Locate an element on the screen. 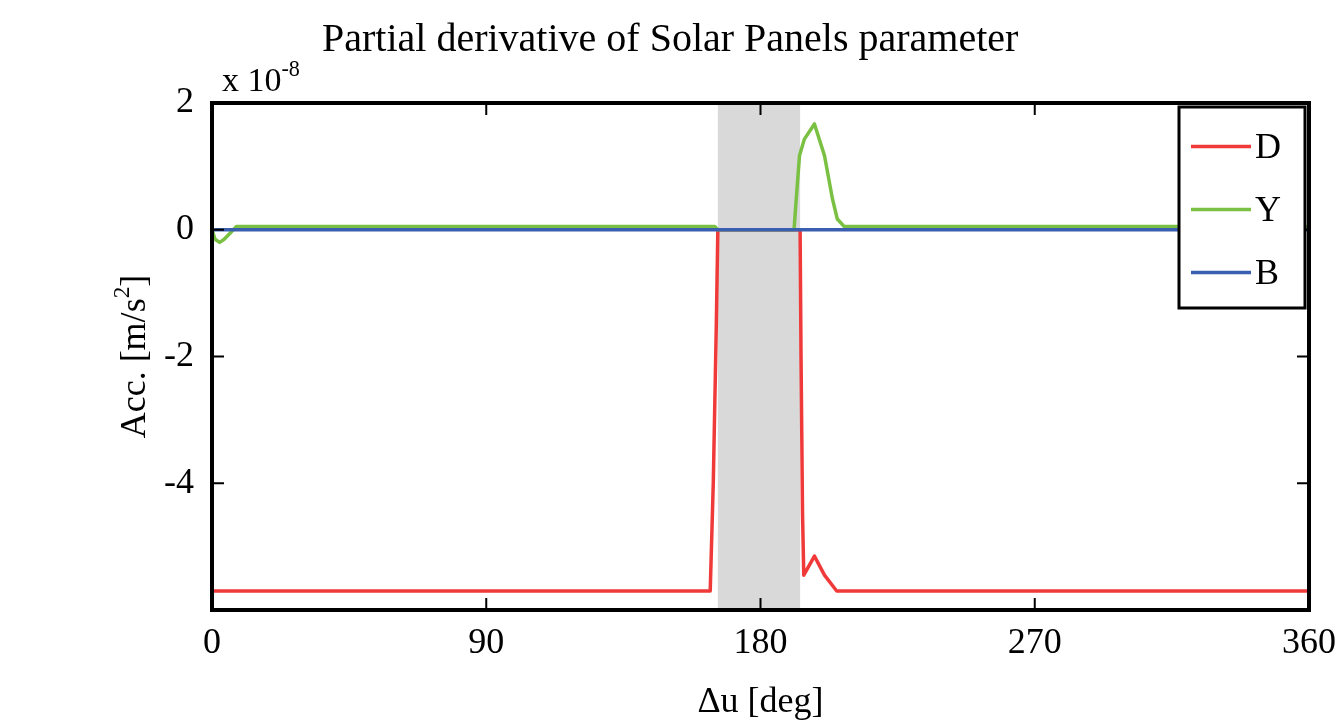  x-axis-title: Δu [deg] is located at coordinates (760, 700).